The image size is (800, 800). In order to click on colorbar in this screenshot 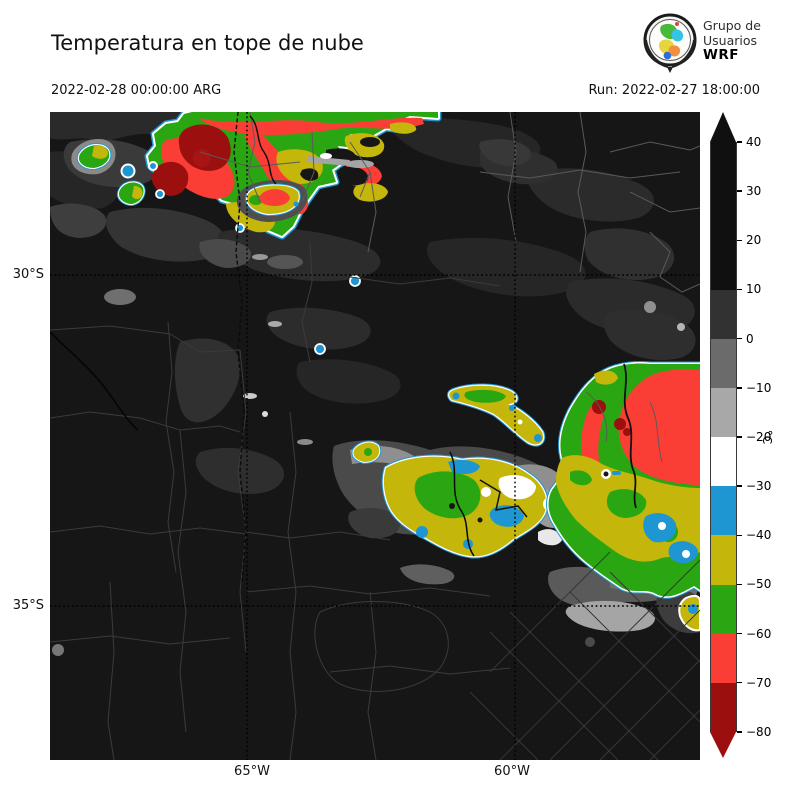, I will do `click(723, 435)`.